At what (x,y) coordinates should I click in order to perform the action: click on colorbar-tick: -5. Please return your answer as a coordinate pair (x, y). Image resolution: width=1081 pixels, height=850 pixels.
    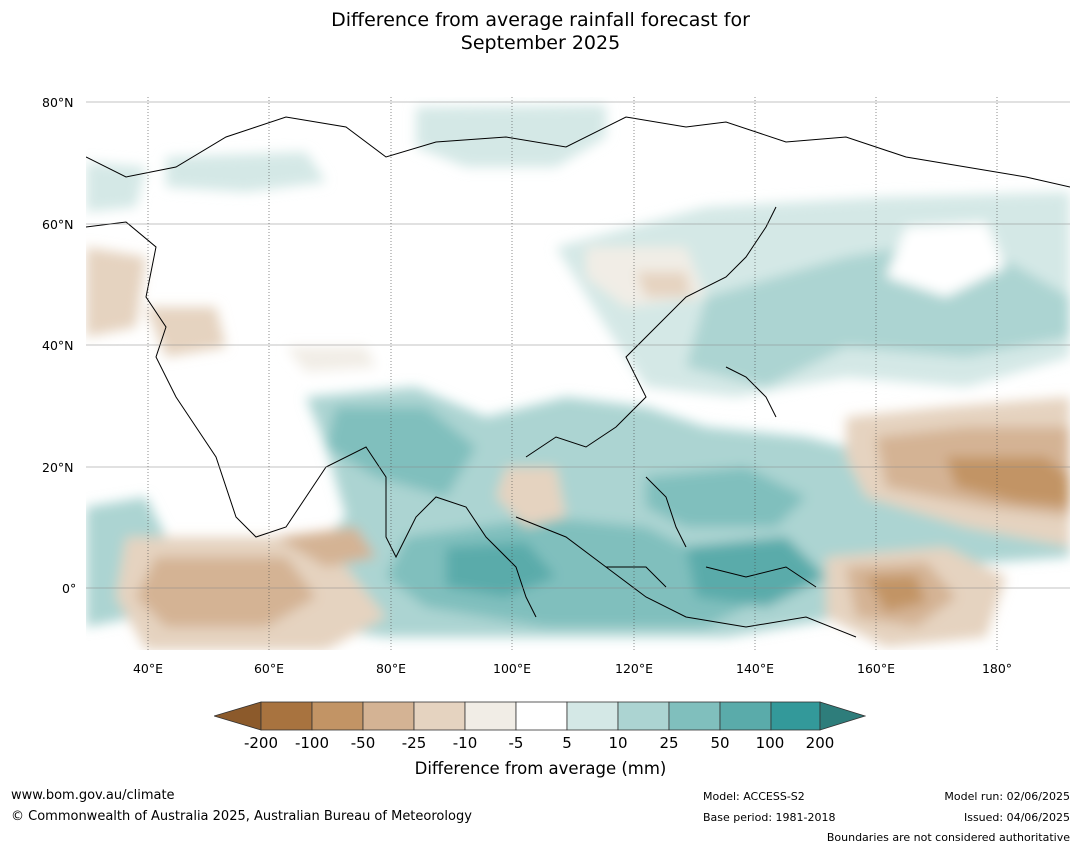
    Looking at the image, I should click on (516, 743).